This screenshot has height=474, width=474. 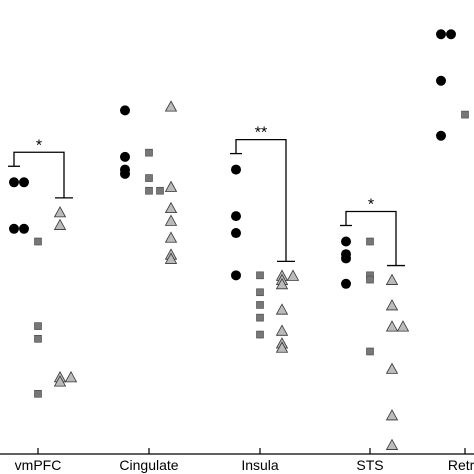 What do you see at coordinates (38, 465) in the screenshot?
I see `x-tick-label-vmpfc: vmPFC` at bounding box center [38, 465].